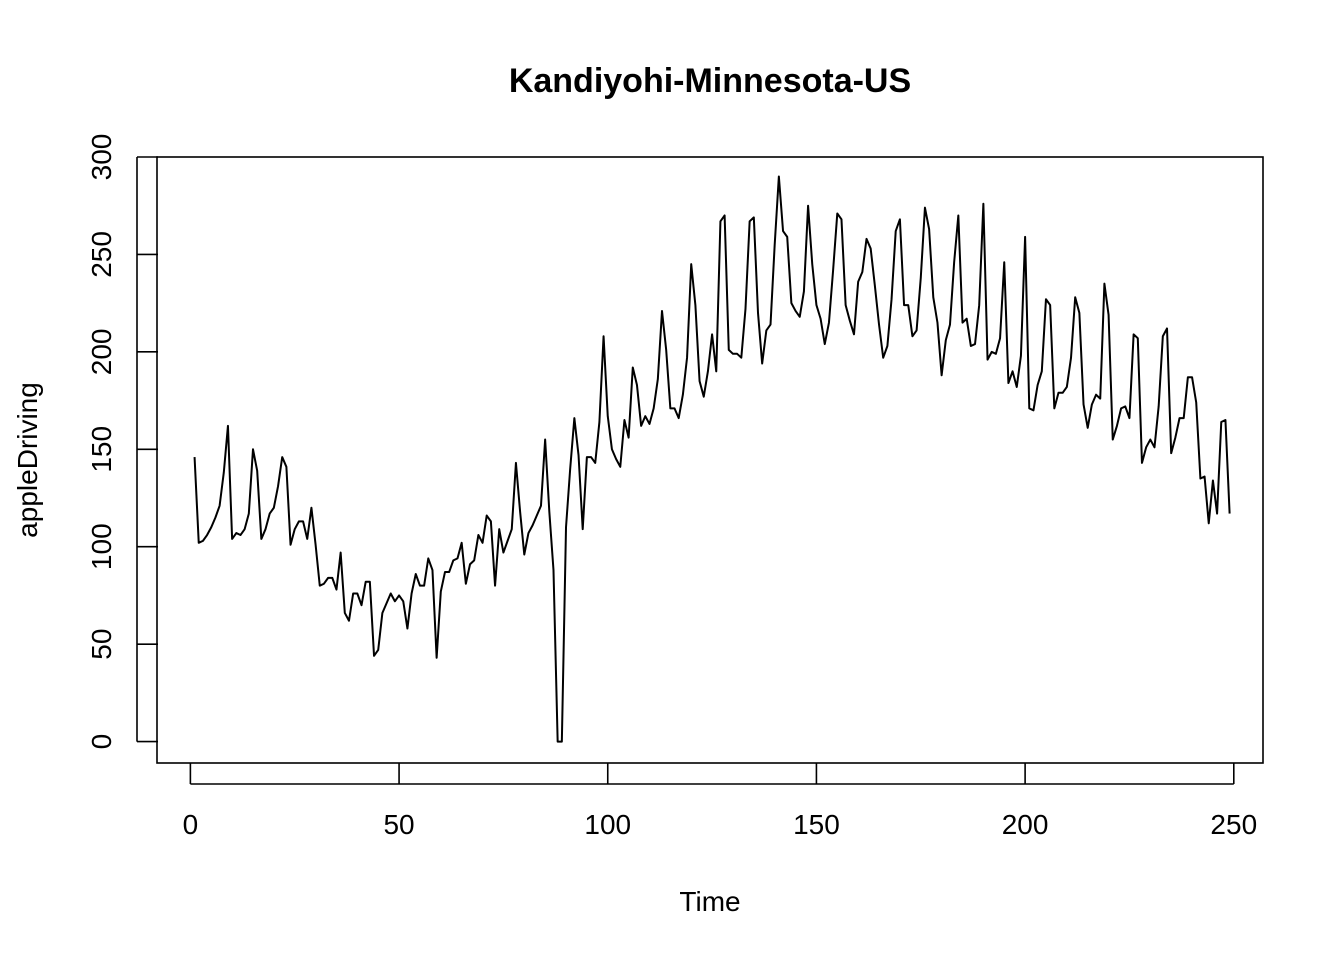  What do you see at coordinates (101, 546) in the screenshot?
I see `y-tick-label: 100` at bounding box center [101, 546].